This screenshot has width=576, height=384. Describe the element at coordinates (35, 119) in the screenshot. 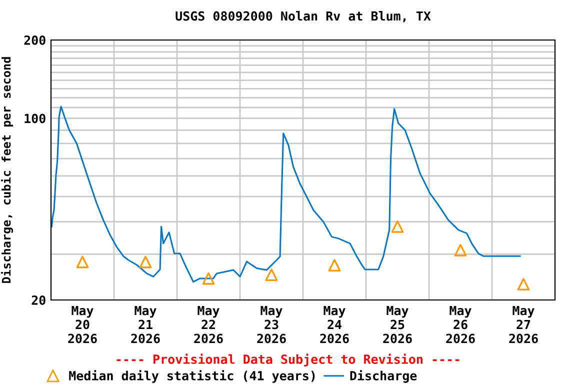

I see `y-tick-label: 100` at that location.